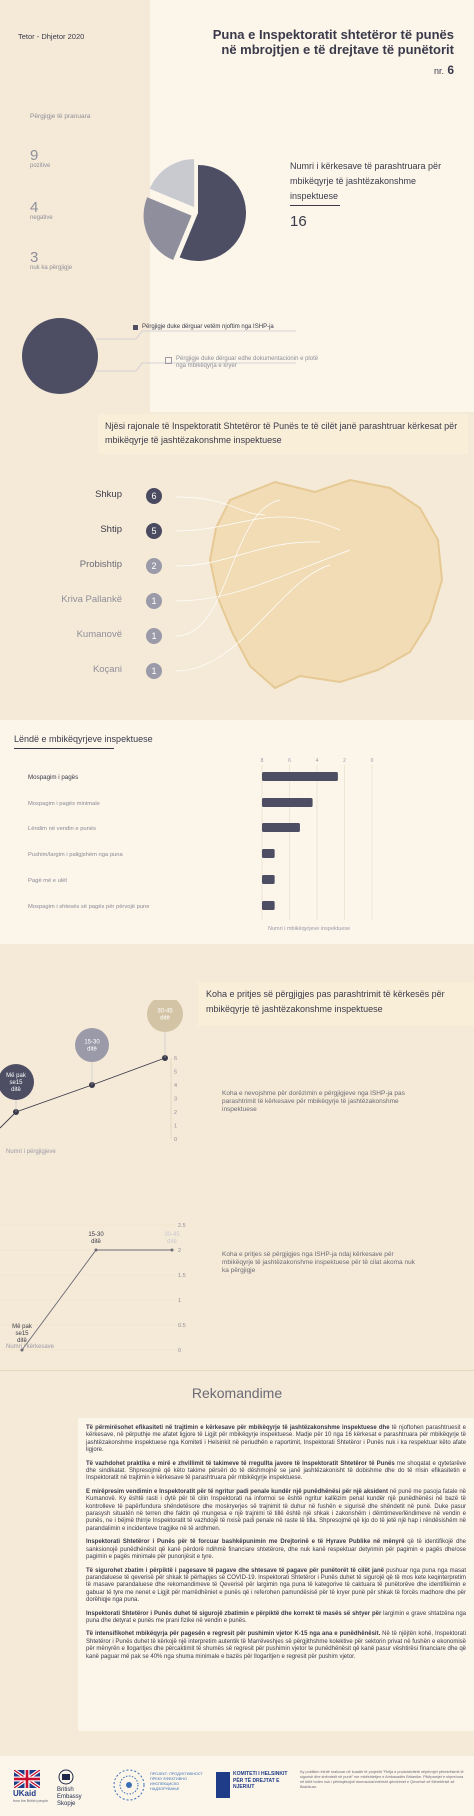 The width and height of the screenshot is (474, 1816). Describe the element at coordinates (237, 1370) in the screenshot. I see `recommendations-divider` at that location.